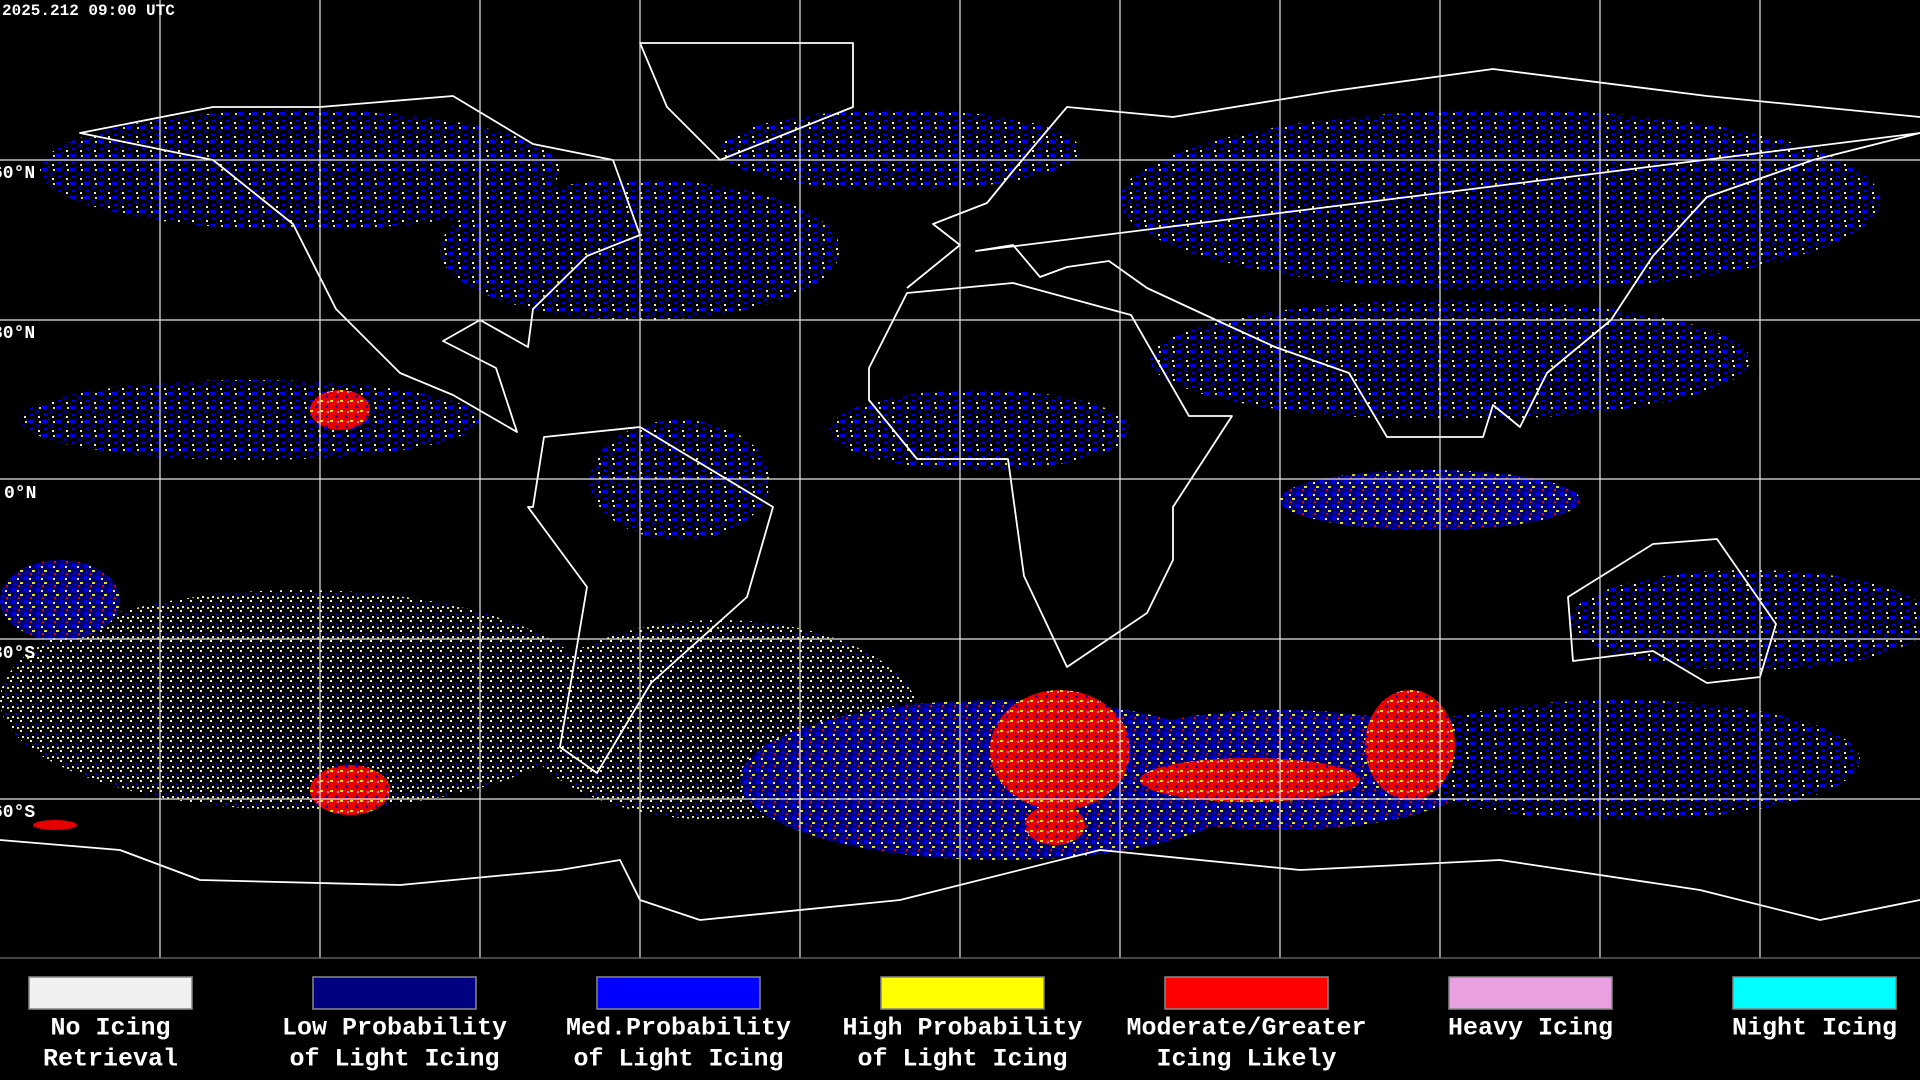 This screenshot has width=1920, height=1080. Describe the element at coordinates (1530, 1028) in the screenshot. I see `legend-label: Heavy Icing` at that location.